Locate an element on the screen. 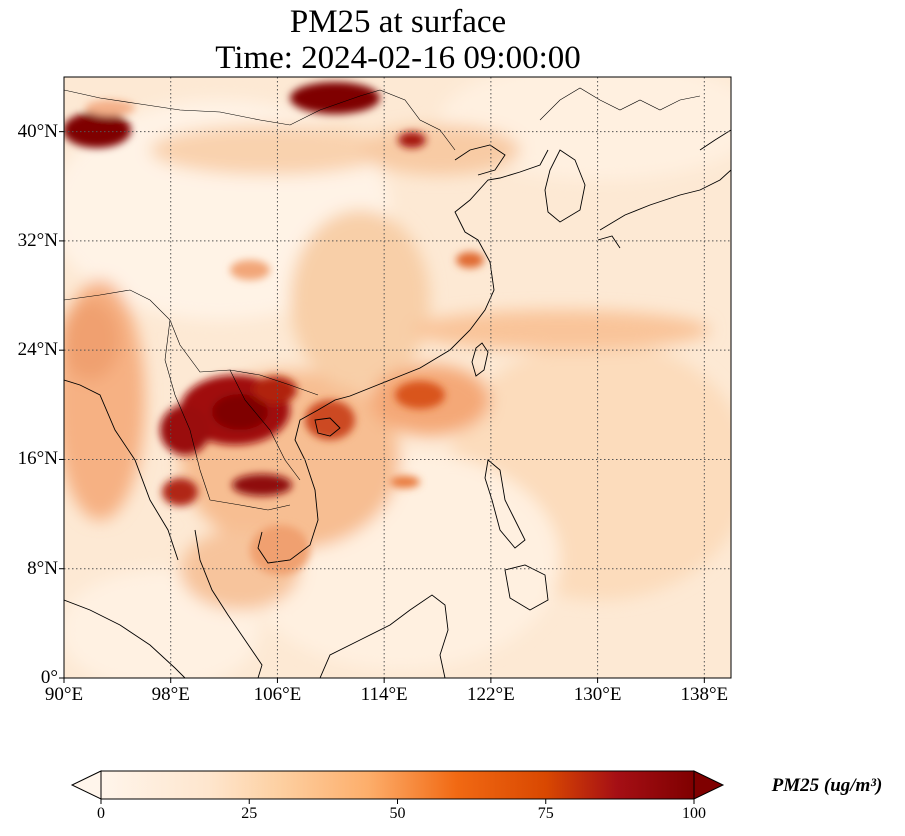 This screenshot has height=836, width=905. map-title-line1: PM25 at surface is located at coordinates (398, 22).